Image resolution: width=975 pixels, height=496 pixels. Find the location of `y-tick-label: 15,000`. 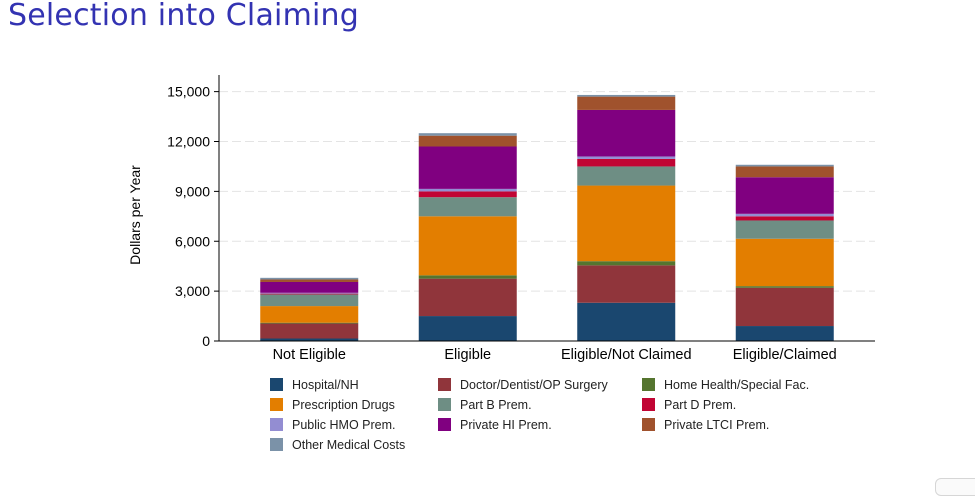

y-tick-label: 15,000 is located at coordinates (188, 92).